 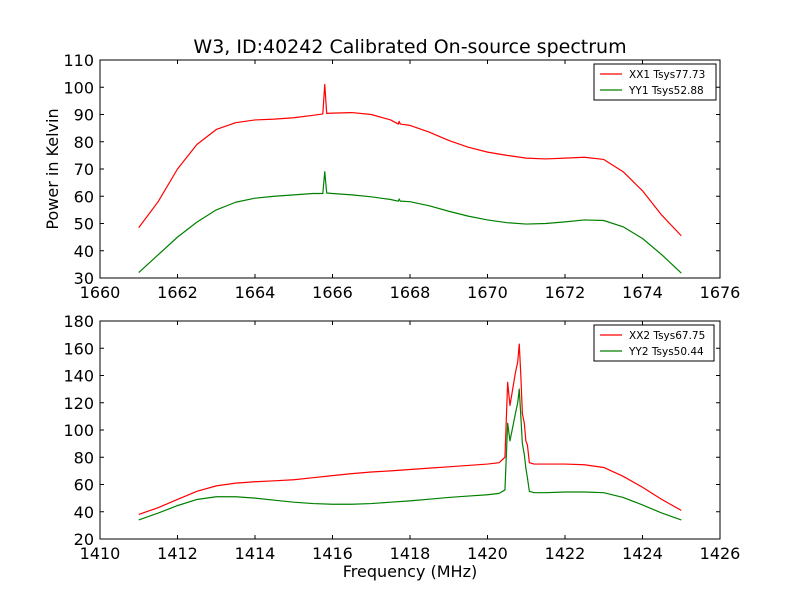 I want to click on y-tick-label: 110, so click(x=78, y=60).